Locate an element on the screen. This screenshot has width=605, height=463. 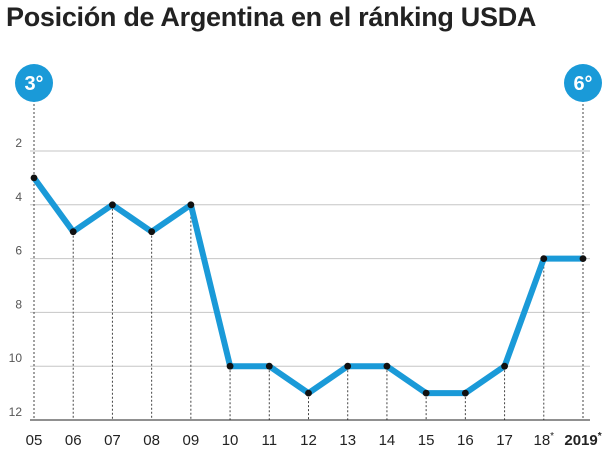
x-tick-label: 05 is located at coordinates (34, 440).